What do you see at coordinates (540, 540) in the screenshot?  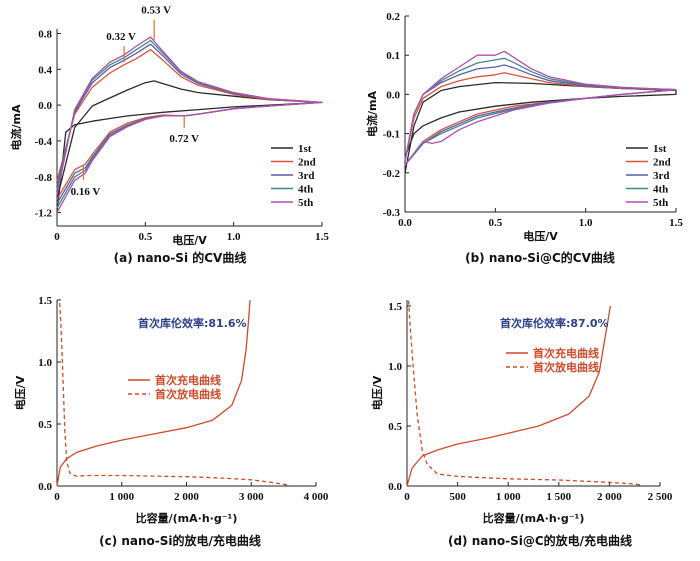 I see `figure-caption: (d) nano-Si@C的放电/充电曲线` at bounding box center [540, 540].